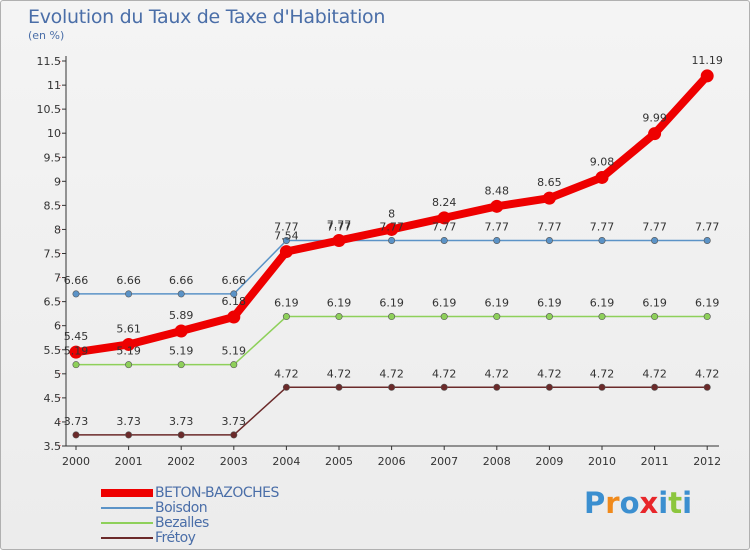 This screenshot has width=750, height=550. I want to click on y-tick-label: 3.5, so click(53, 446).